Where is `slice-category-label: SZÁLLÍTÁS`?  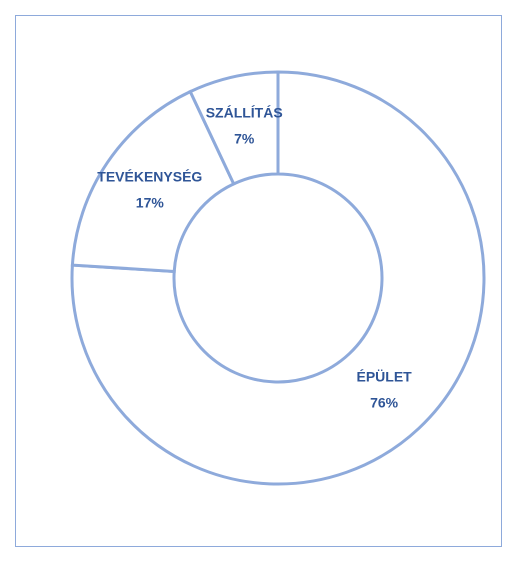 slice-category-label: SZÁLLÍTÁS is located at coordinates (244, 112).